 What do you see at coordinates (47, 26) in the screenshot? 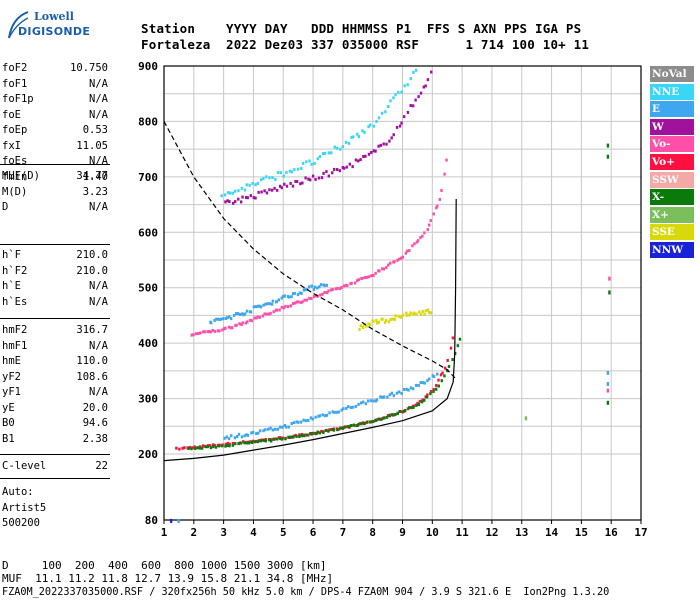
I see `digisonde-logo: Lowell DIGISONDE` at bounding box center [47, 26].